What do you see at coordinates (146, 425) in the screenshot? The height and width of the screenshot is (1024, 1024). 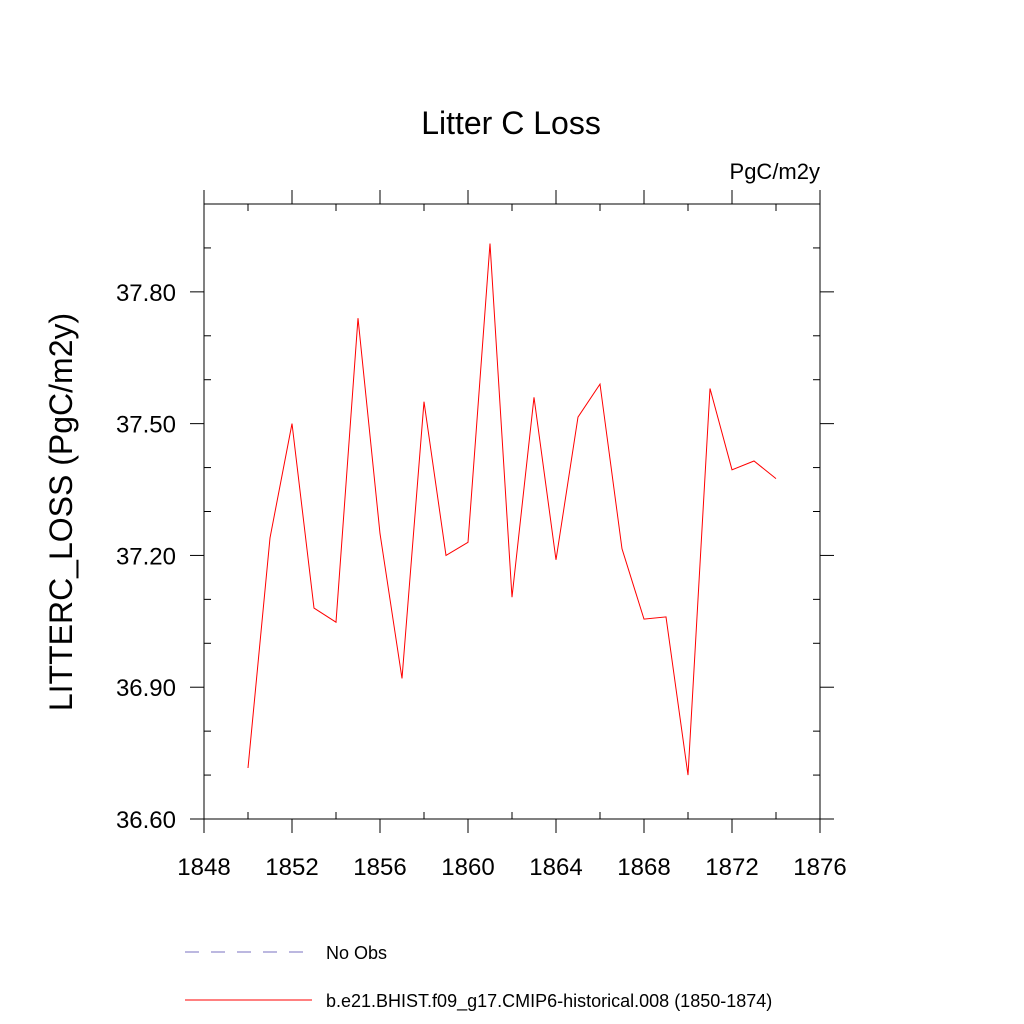 I see `y-tick-label: 37.50` at bounding box center [146, 425].